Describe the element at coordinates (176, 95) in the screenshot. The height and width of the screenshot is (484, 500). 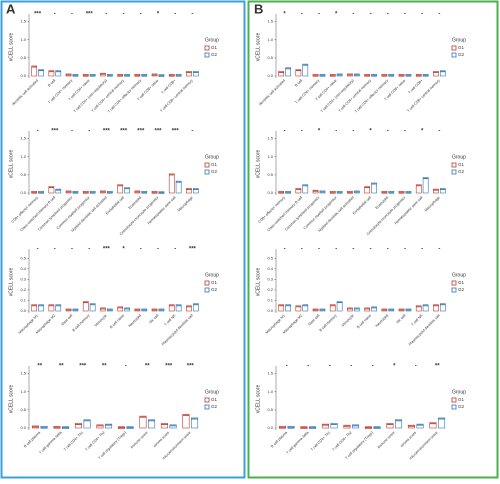
I see `x-tick-label: T cell CD8+ central memory` at that location.